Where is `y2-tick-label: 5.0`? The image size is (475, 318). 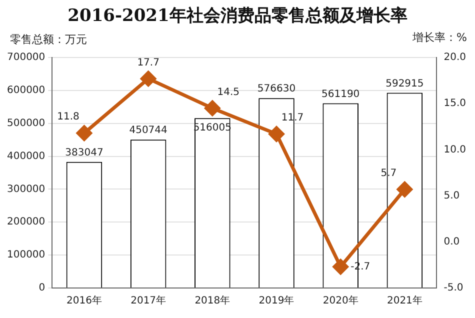
y2-tick-label: 5.0 is located at coordinates (452, 196).